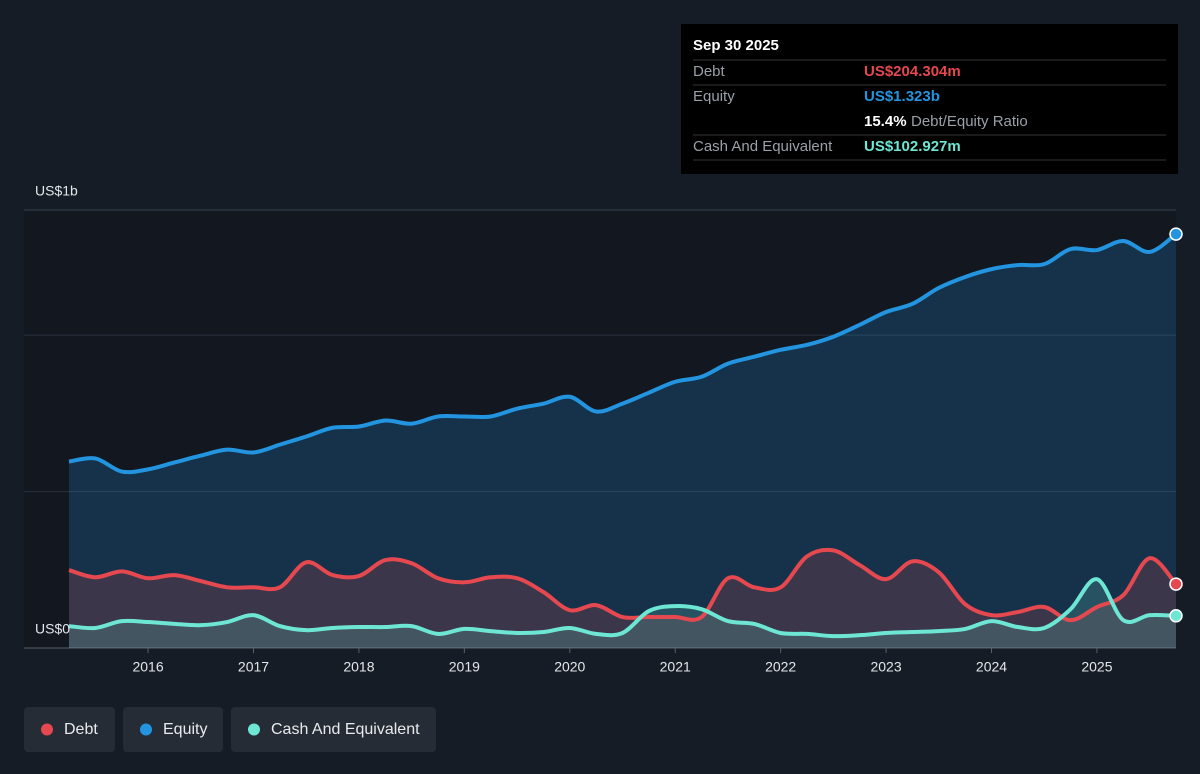 The width and height of the screenshot is (1200, 774). I want to click on tooltip-value: US$204.304m, so click(912, 71).